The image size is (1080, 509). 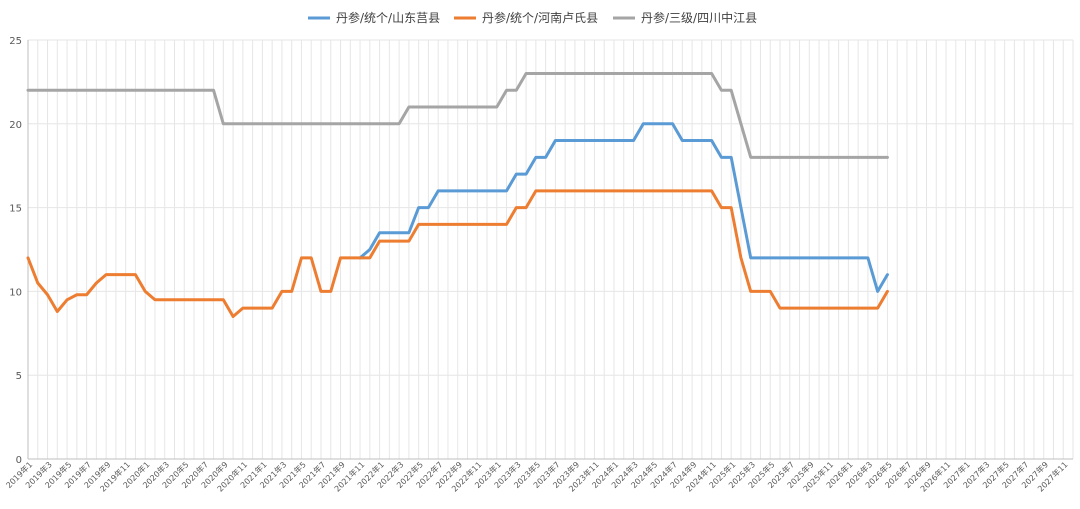 I want to click on legend-label-3: 丹参/三级/四川中江县, so click(x=699, y=17).